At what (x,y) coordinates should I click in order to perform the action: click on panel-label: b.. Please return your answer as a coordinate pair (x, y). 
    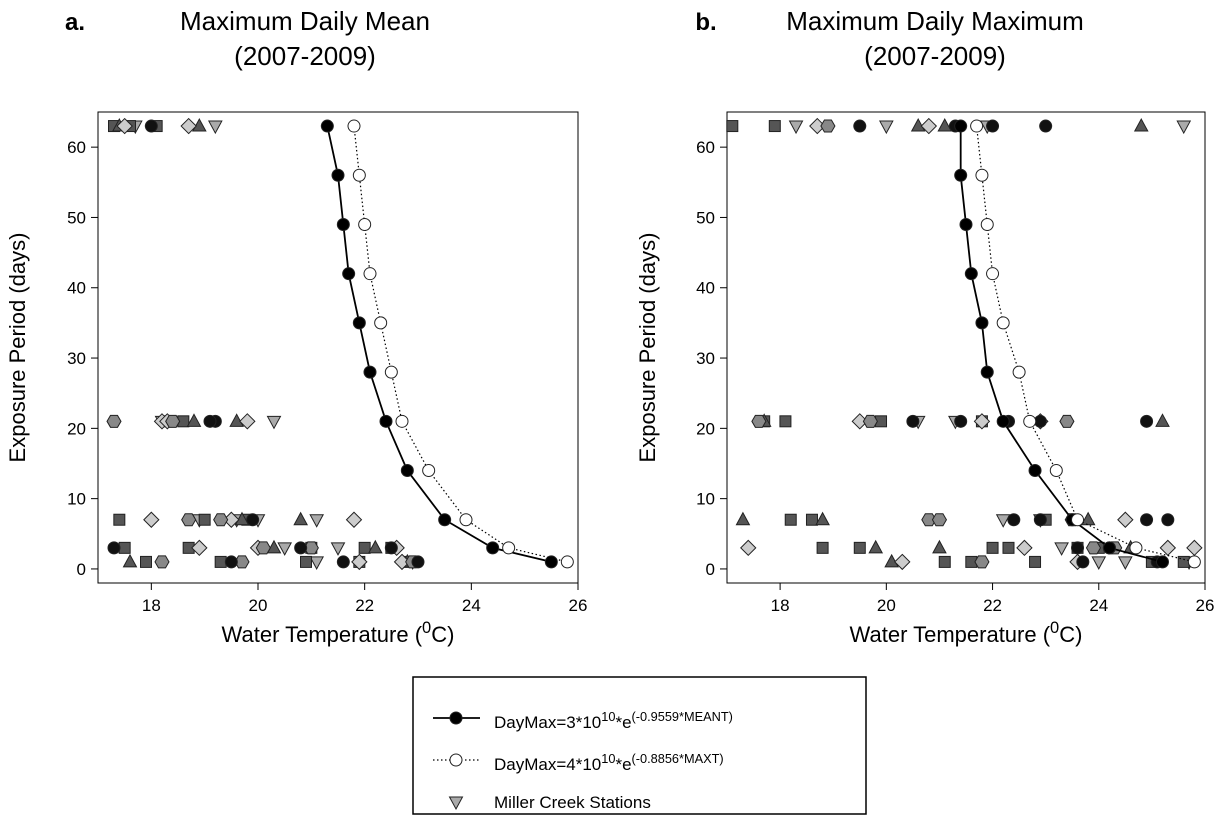
    Looking at the image, I should click on (705, 22).